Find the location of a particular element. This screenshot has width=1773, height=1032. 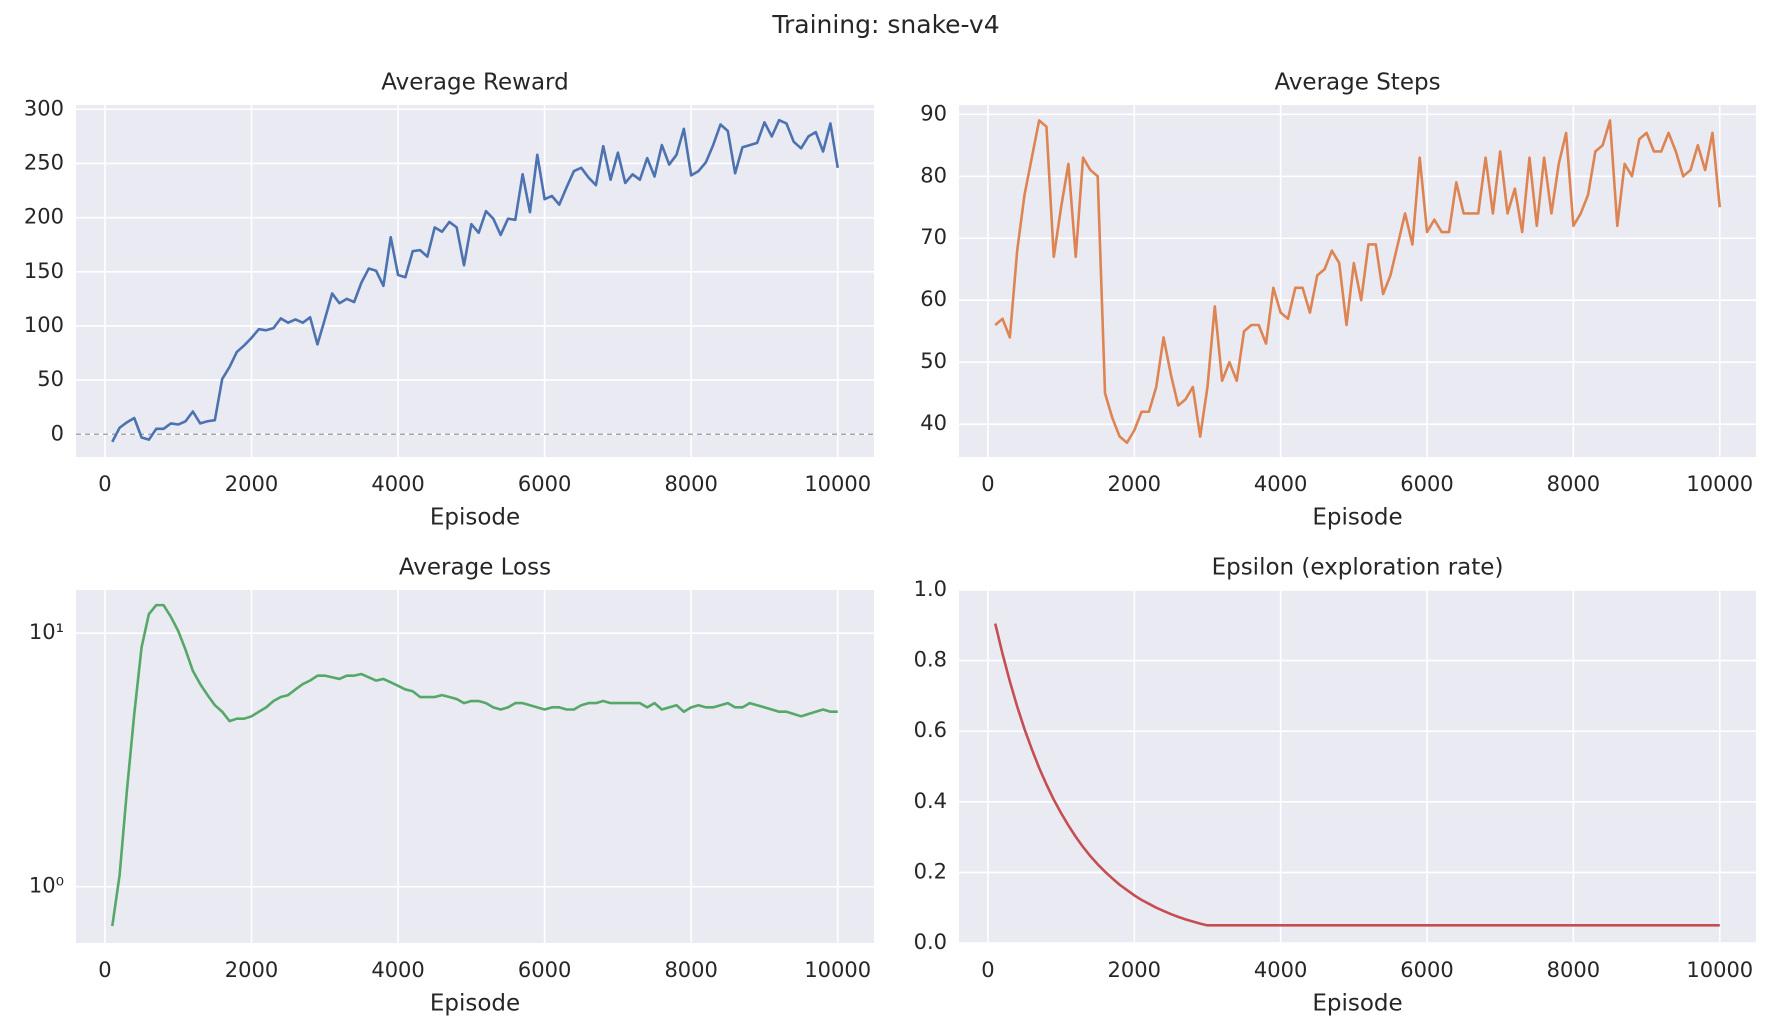

y-tick-label: 90 is located at coordinates (933, 113).